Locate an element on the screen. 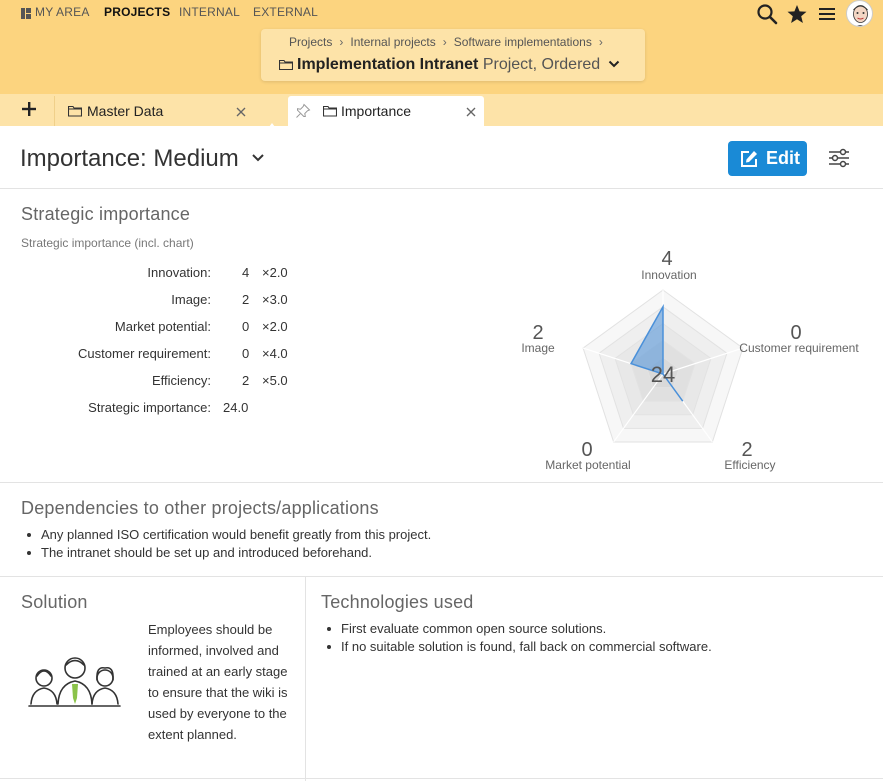 This screenshot has height=781, width=883. team-illustration-icon is located at coordinates (75, 682).